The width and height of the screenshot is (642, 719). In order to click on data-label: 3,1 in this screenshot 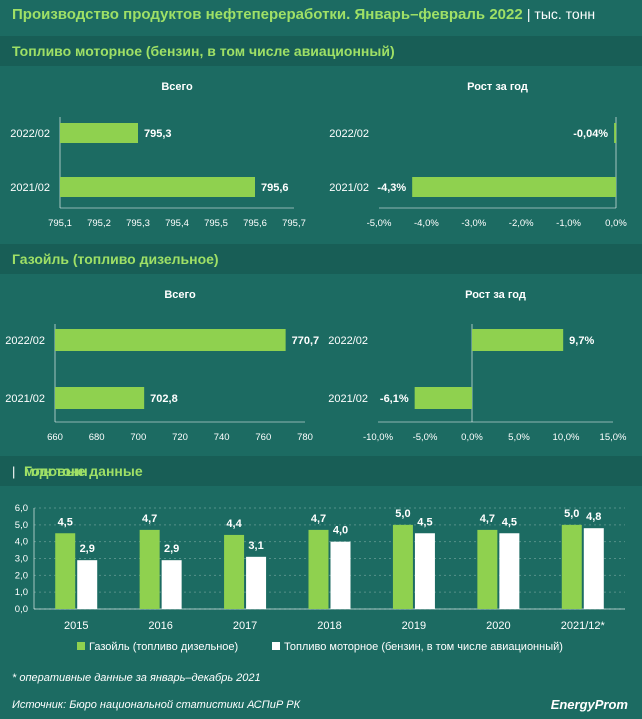, I will do `click(255, 546)`.